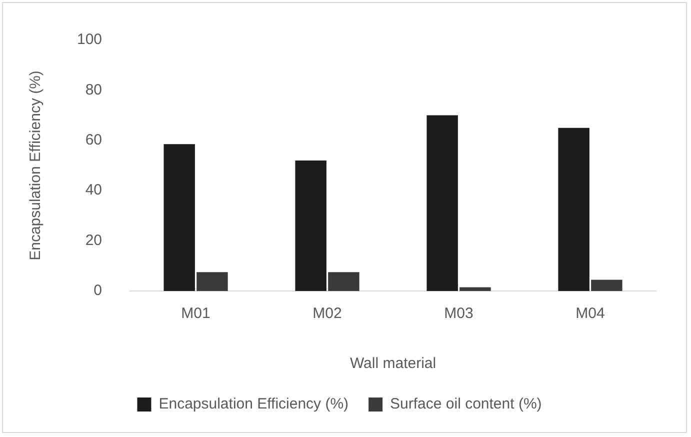 This screenshot has height=437, width=691. I want to click on y-tick-label: 20, so click(93, 240).